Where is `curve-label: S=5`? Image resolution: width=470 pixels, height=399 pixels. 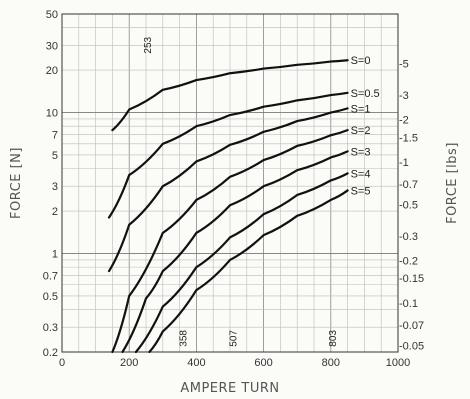 curve-label: S=5 is located at coordinates (361, 191).